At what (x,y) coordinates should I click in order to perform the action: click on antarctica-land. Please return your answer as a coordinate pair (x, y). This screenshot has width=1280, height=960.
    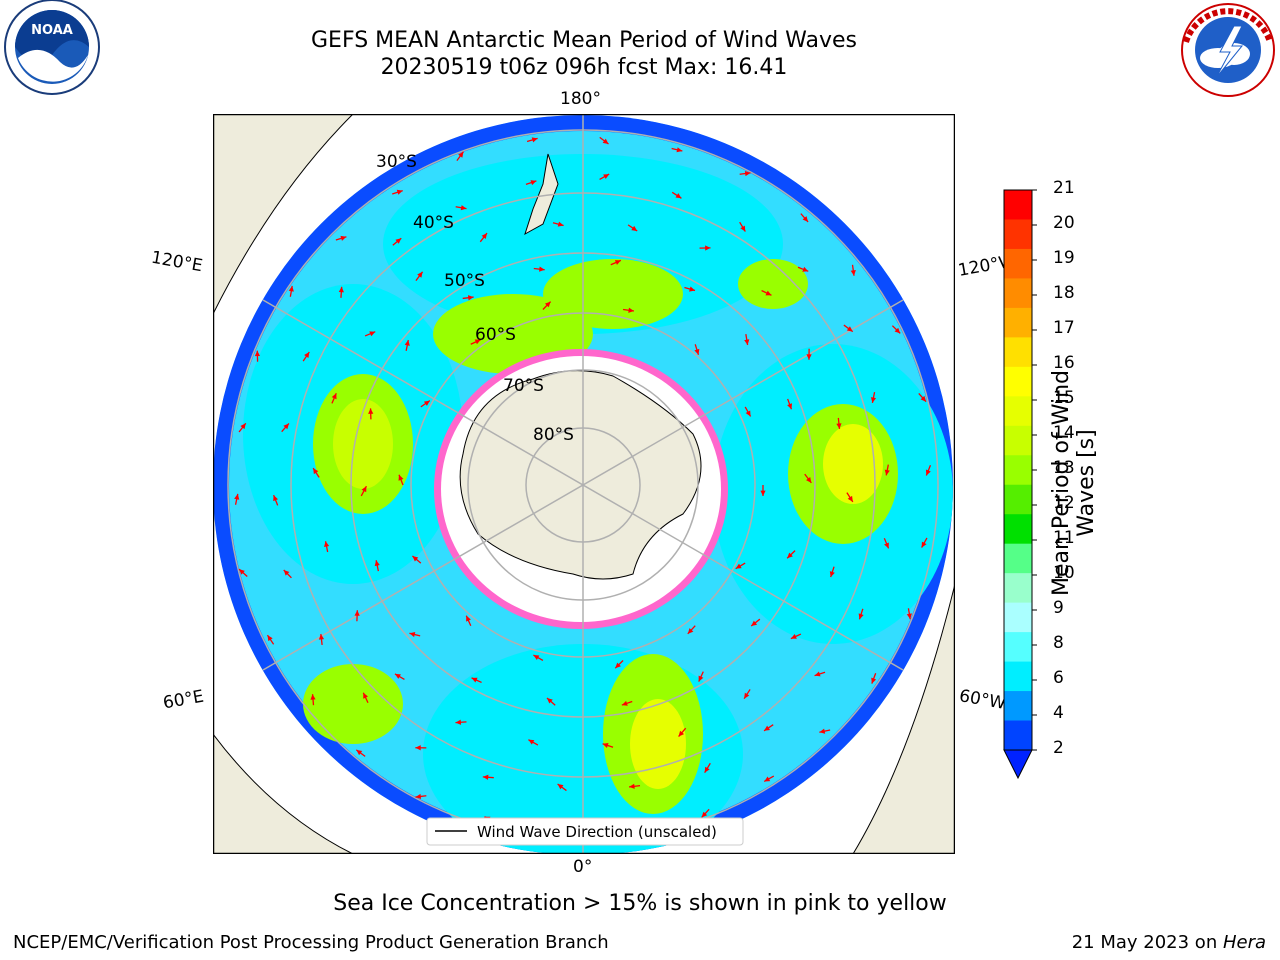
    Looking at the image, I should click on (580, 475).